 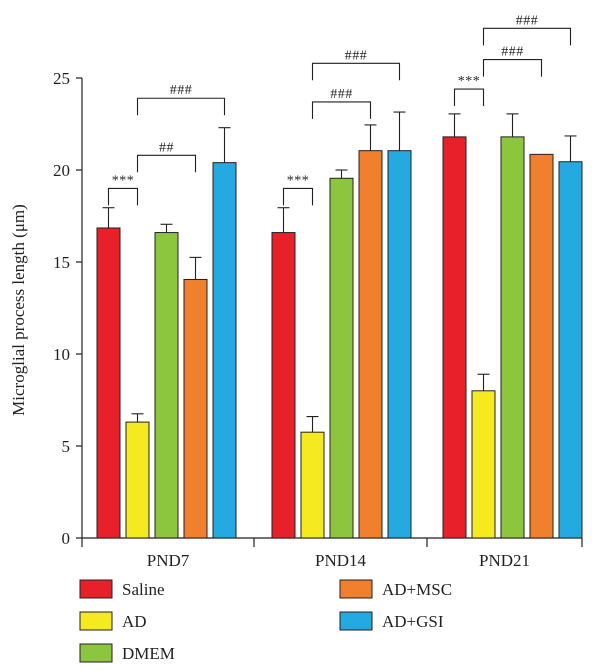 I want to click on y-tick-label: 10, so click(x=61, y=354).